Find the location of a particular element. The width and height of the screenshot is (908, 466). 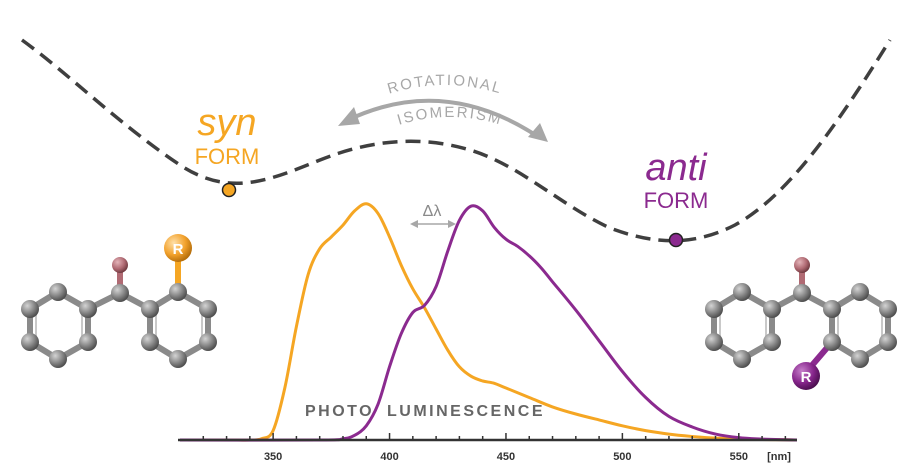

rotation-arrow is located at coordinates (444, 119).